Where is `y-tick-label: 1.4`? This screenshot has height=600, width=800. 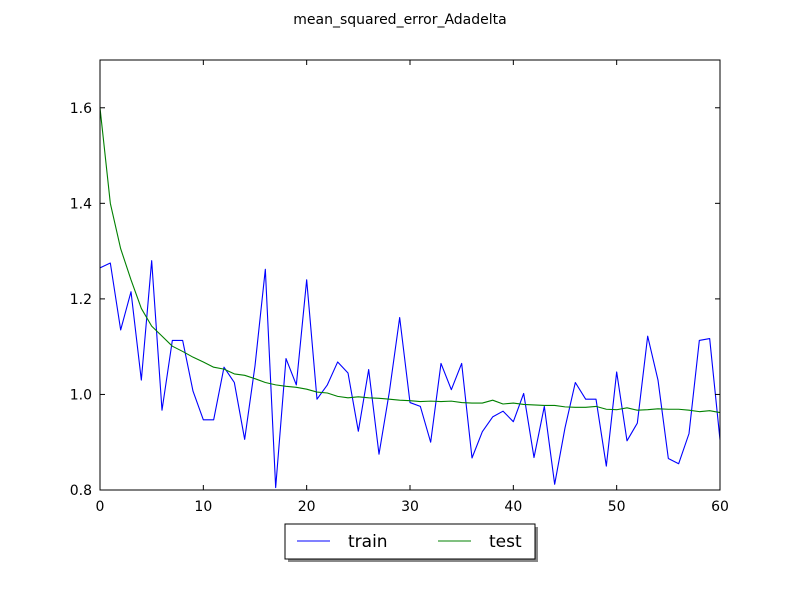
y-tick-label: 1.4 is located at coordinates (81, 204).